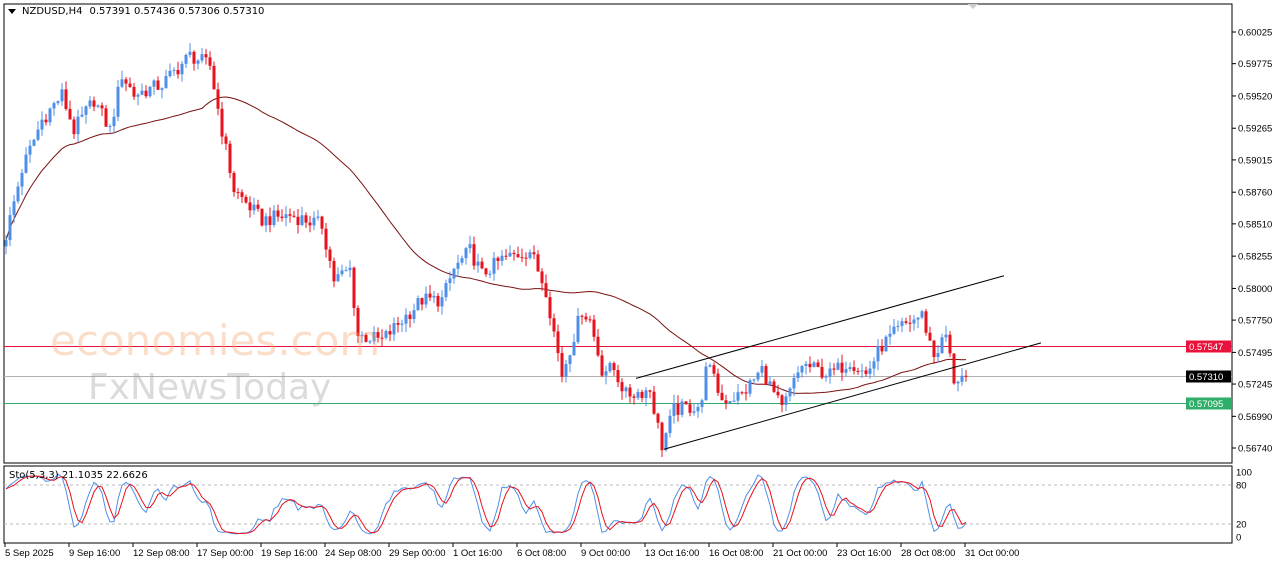 The image size is (1280, 567). Describe the element at coordinates (1255, 224) in the screenshot. I see `price-tick-label: 0.58510` at that location.